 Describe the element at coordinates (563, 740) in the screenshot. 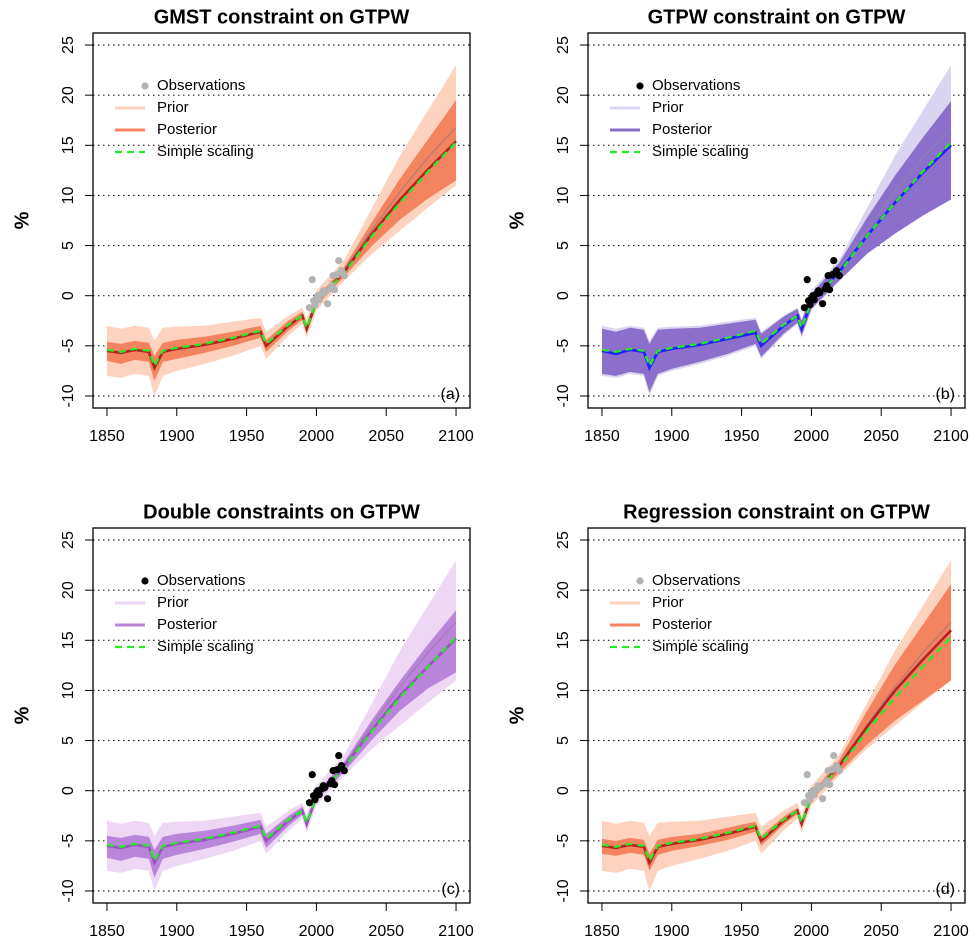

I see `y-tick-label: 5` at that location.